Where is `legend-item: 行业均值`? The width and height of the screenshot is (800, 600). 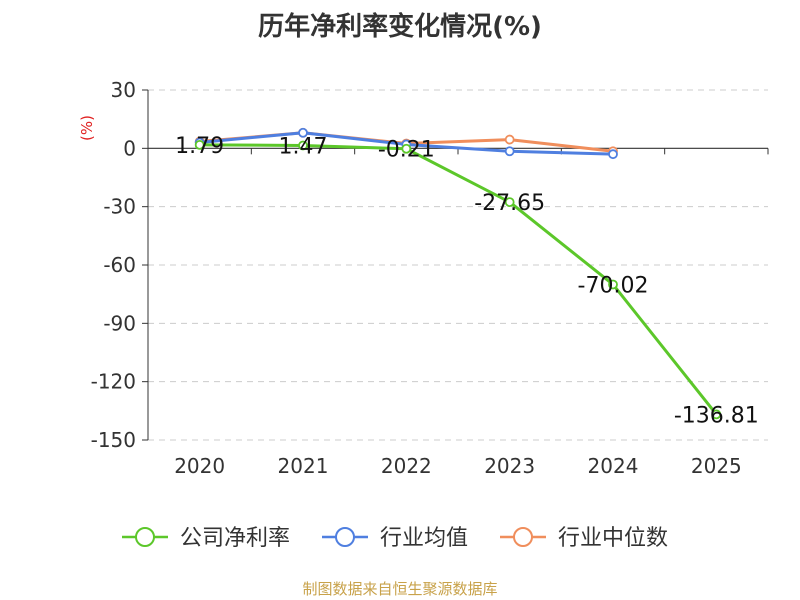 legend-item: 行业均值 is located at coordinates (395, 538).